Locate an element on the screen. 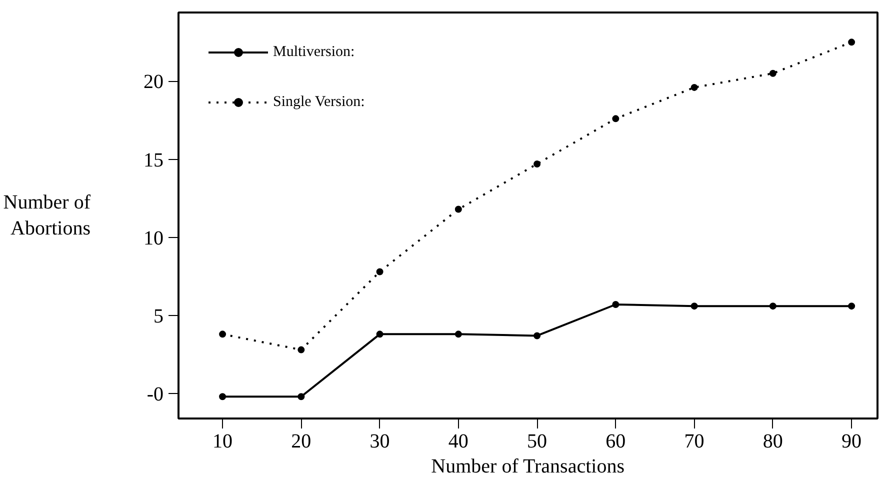 This screenshot has width=885, height=480. x-tick-label: 40 is located at coordinates (458, 441).